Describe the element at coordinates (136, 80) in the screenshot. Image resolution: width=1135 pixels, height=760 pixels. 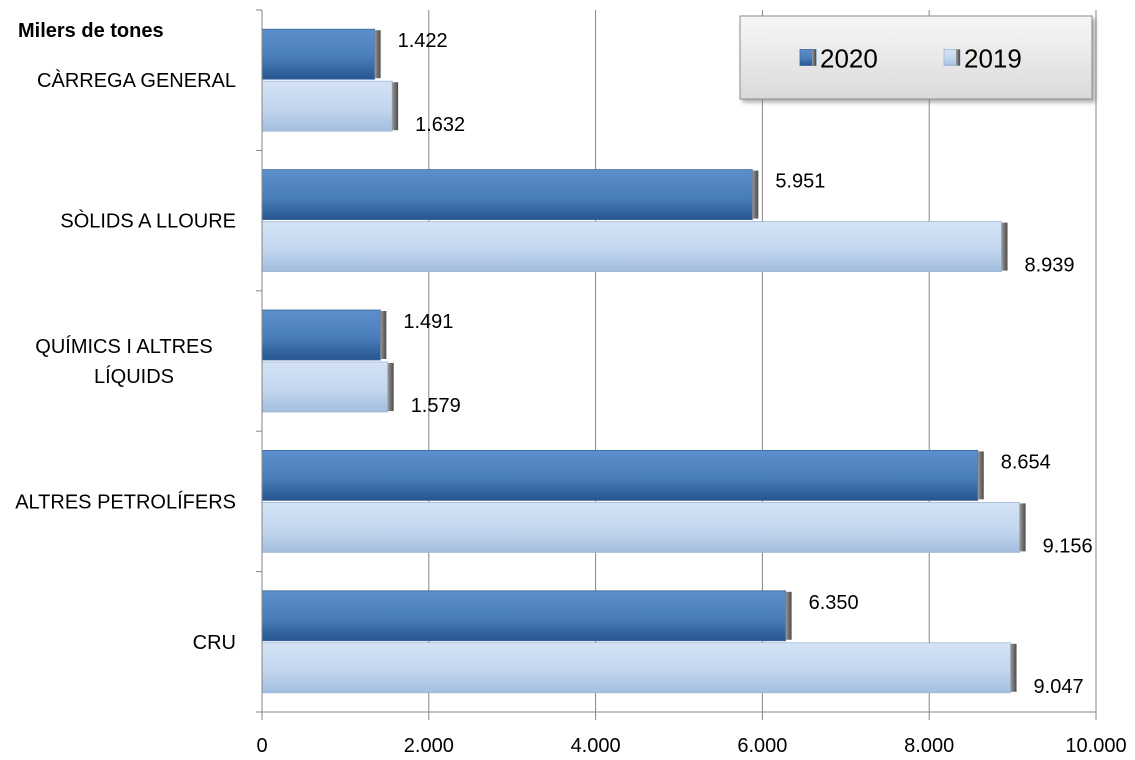
I see `category-label: CÀRREGA GENERAL` at that location.